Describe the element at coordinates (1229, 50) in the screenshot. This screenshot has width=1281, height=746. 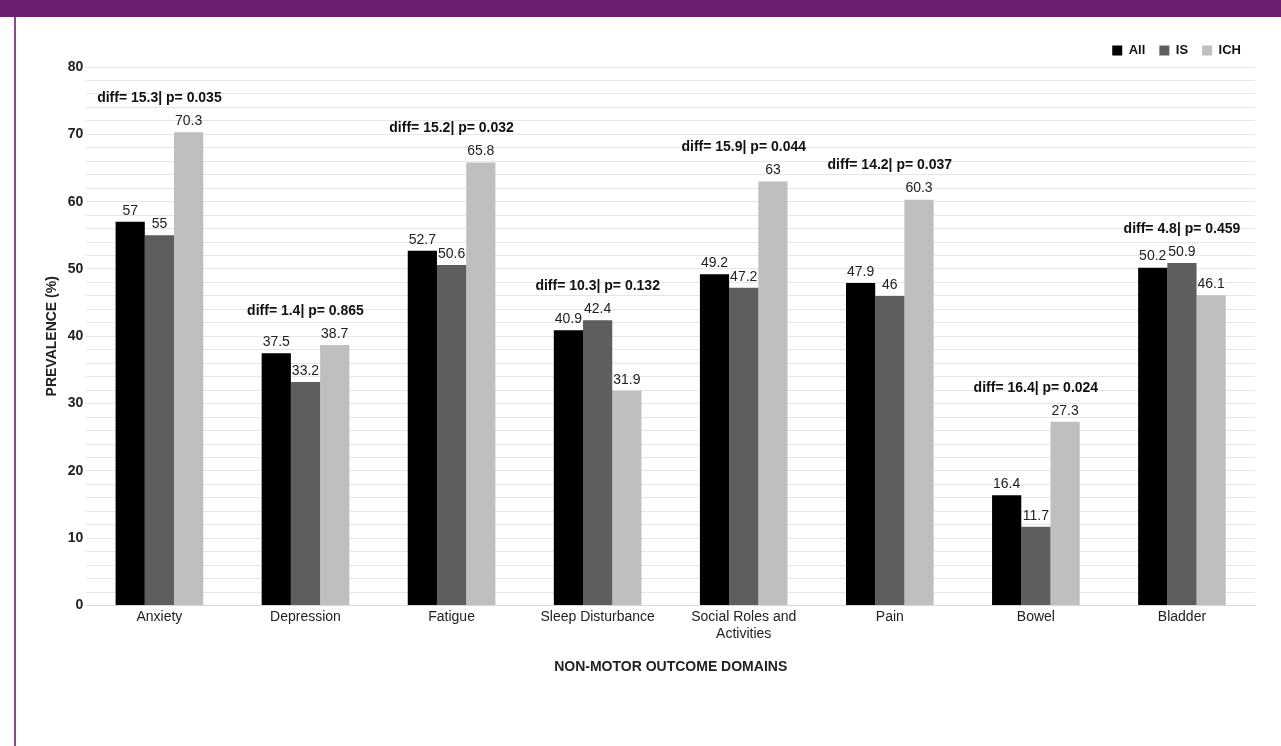
I see `legend-label: ICH` at that location.